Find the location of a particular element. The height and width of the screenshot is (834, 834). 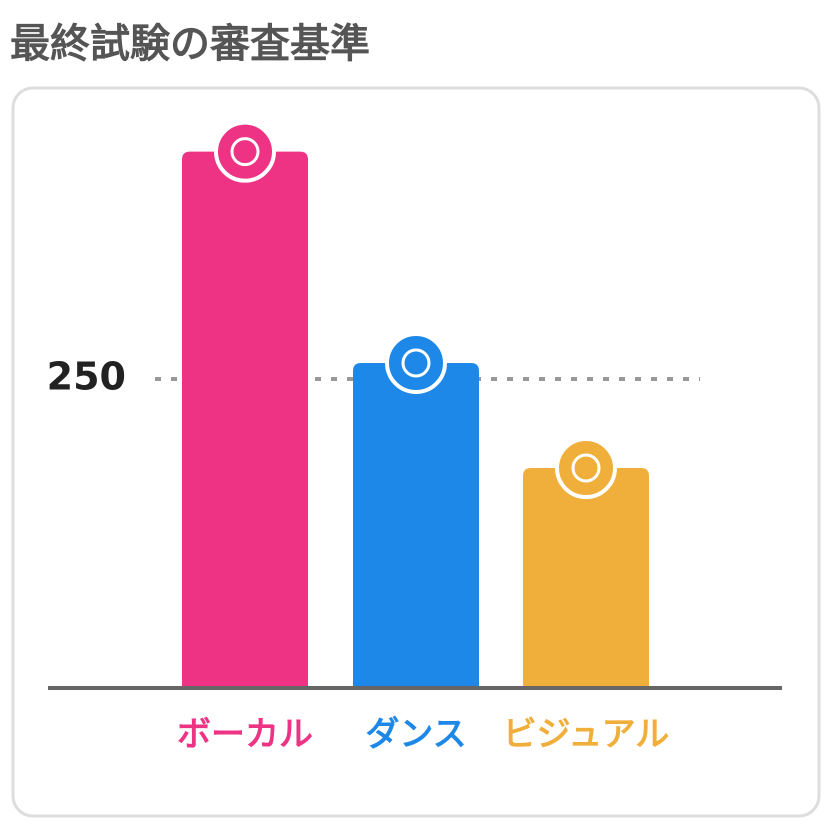

x-tick-label: ボーカル is located at coordinates (245, 735).